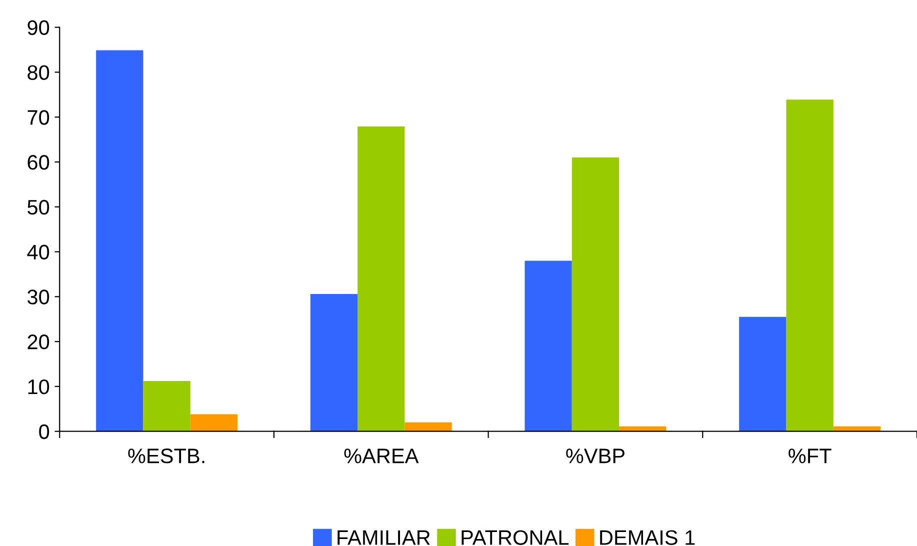  I want to click on y-tick-label: 80, so click(39, 72).